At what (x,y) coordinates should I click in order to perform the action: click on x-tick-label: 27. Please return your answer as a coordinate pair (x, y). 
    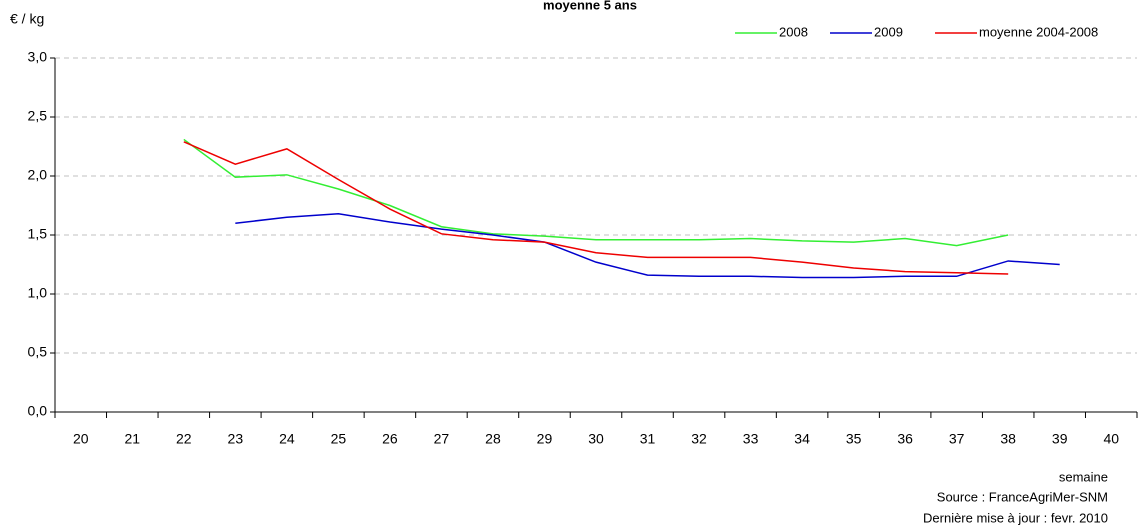
    Looking at the image, I should click on (442, 439).